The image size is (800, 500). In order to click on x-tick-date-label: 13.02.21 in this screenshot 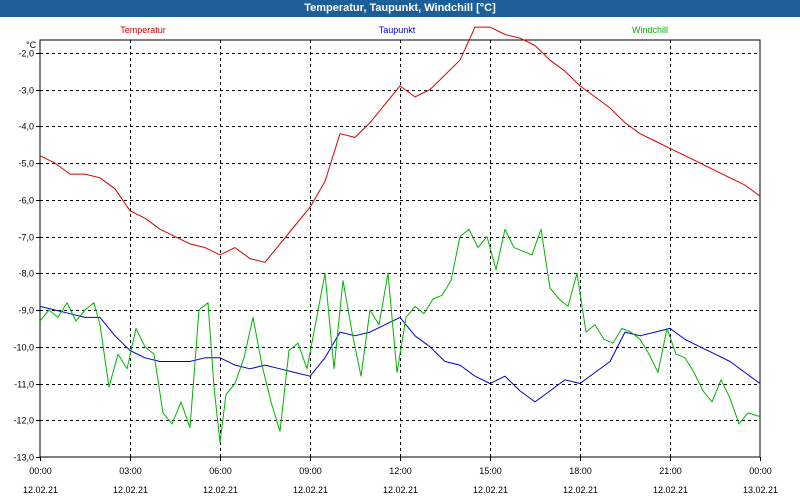, I will do `click(760, 490)`.